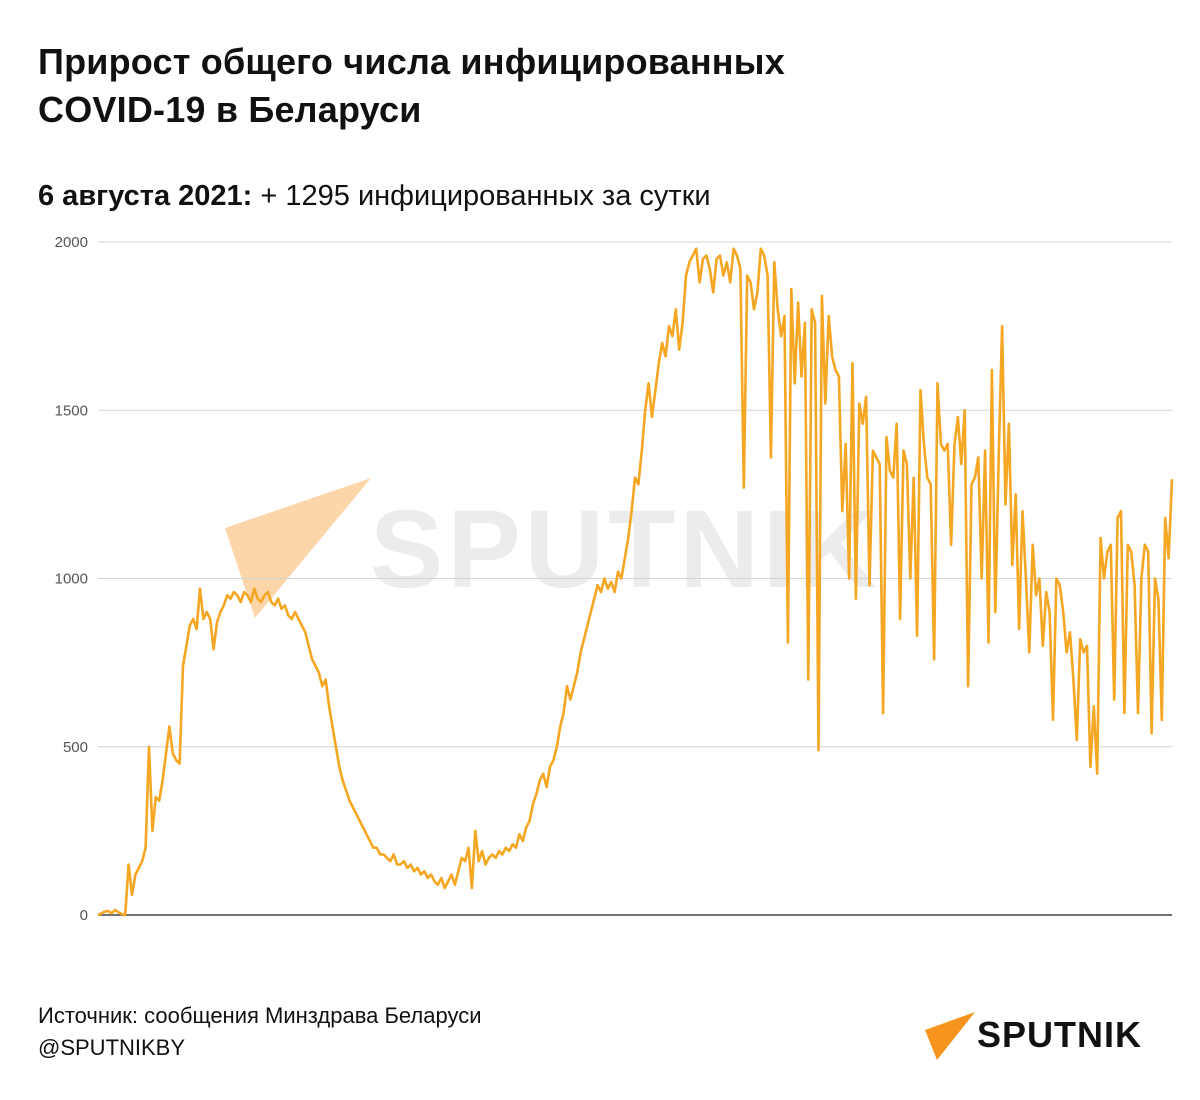 This screenshot has height=1100, width=1200. I want to click on subtitle-date: 6 августа 2021:, so click(145, 196).